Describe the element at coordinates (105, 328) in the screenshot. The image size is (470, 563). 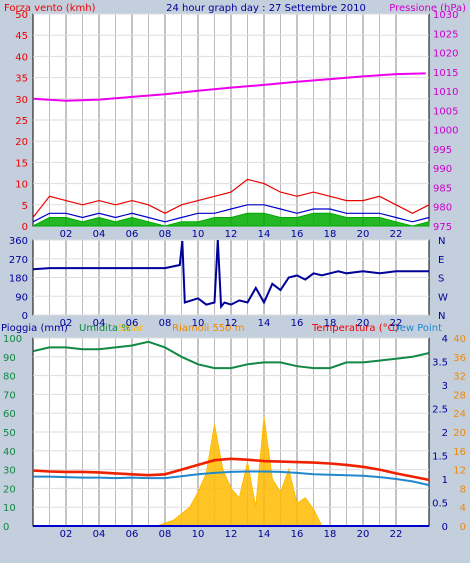
I see `legend-humidity: Umidita %` at that location.